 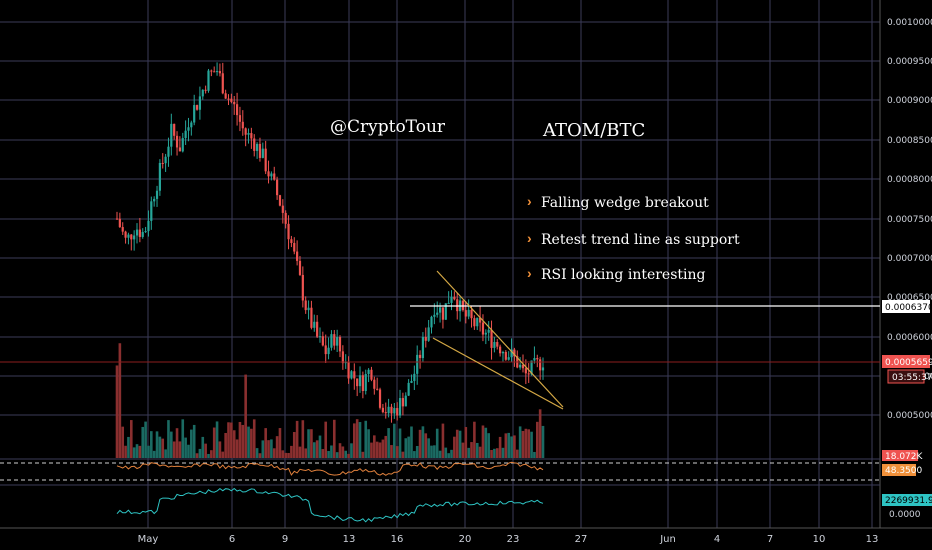 What do you see at coordinates (581, 539) in the screenshot?
I see `time-tick-label: 27` at bounding box center [581, 539].